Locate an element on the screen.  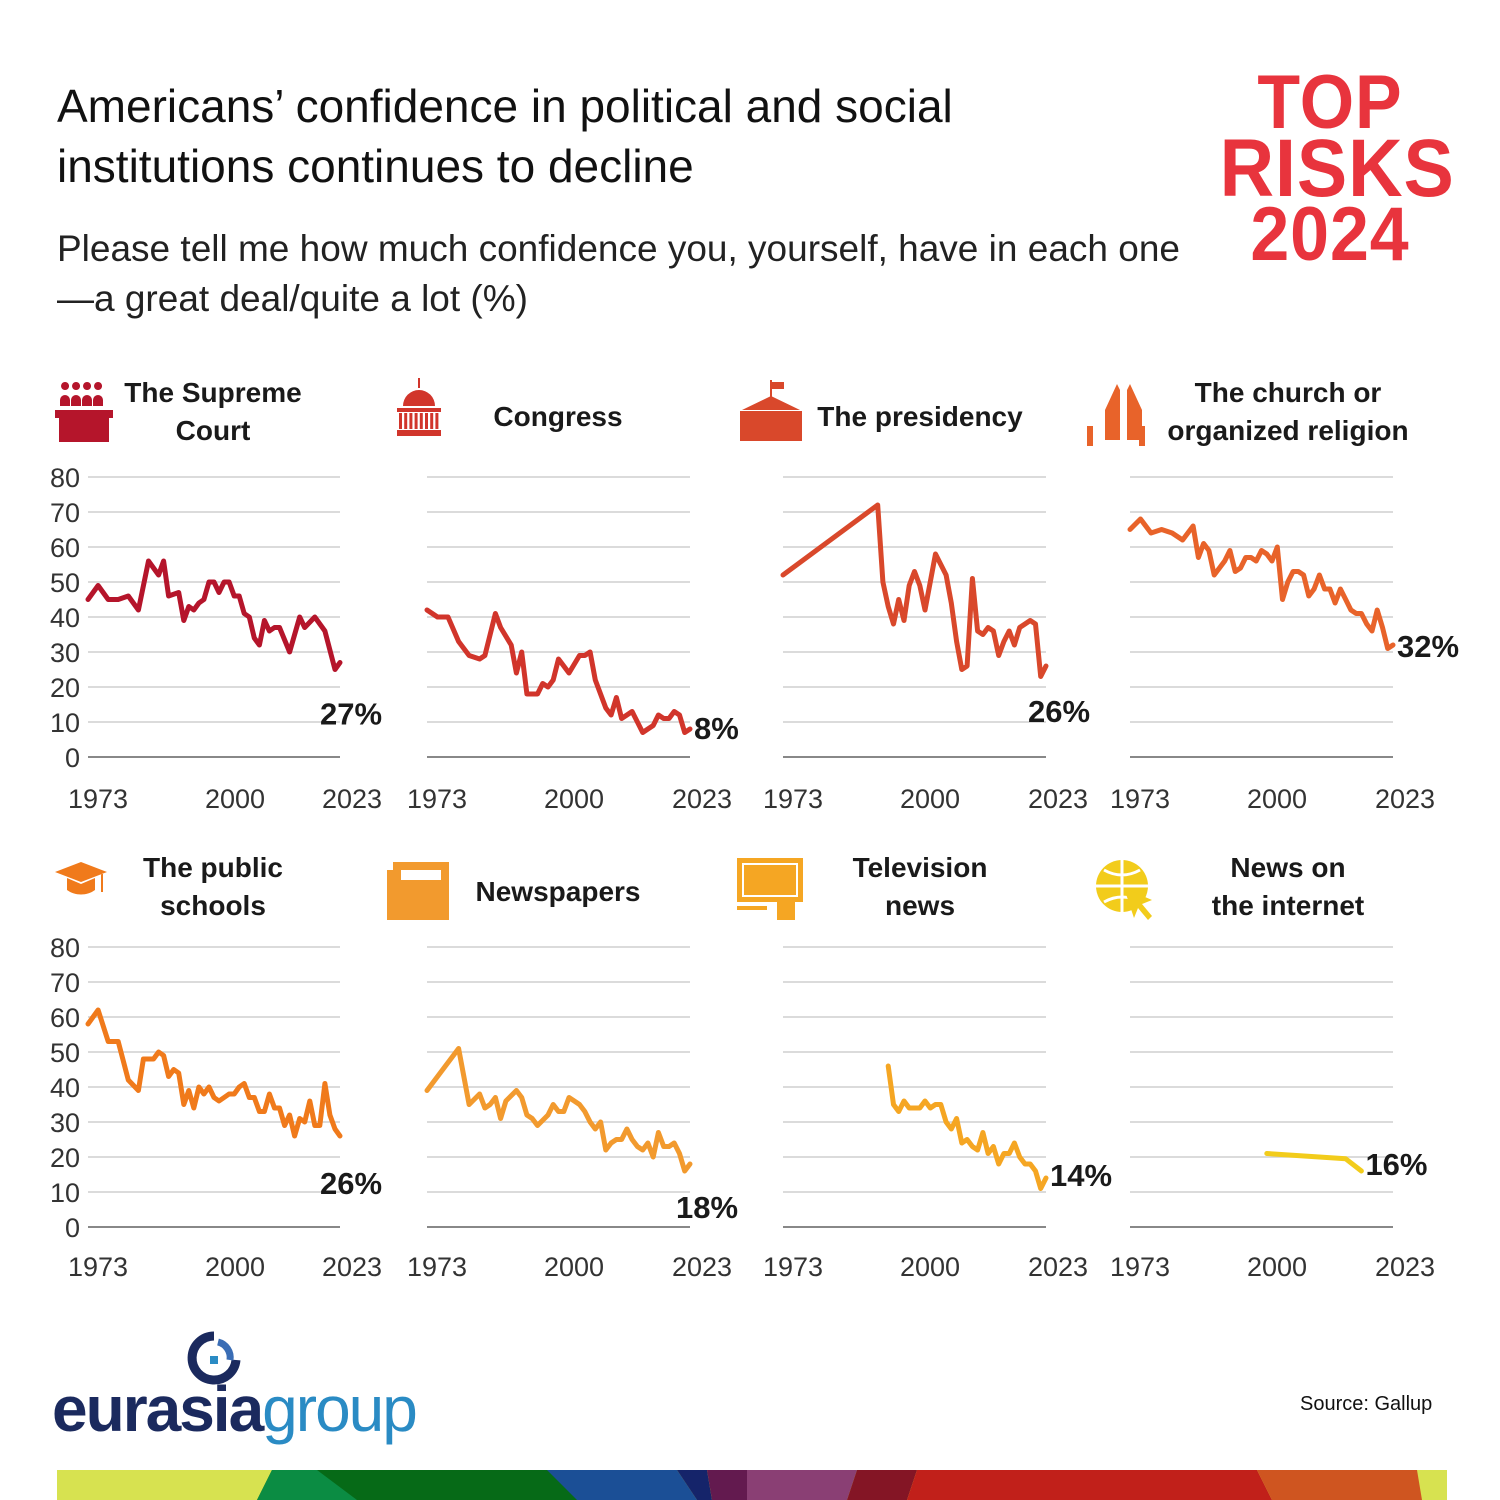
eurasia-group-emblem-icon is located at coordinates (214, 1358).